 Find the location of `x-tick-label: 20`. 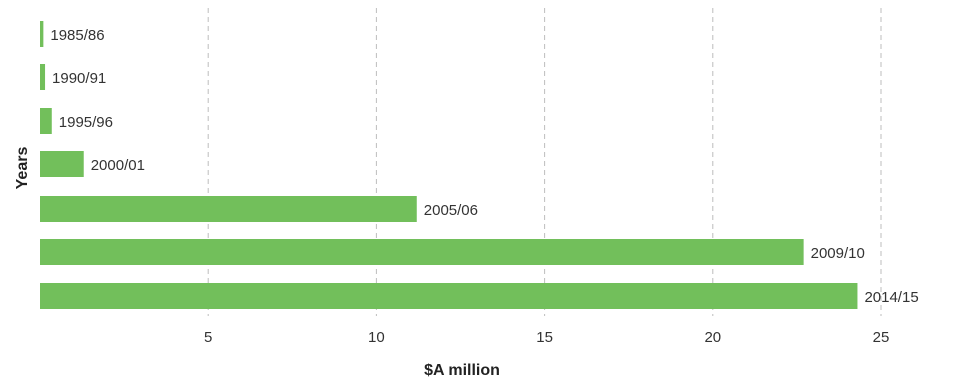

x-tick-label: 20 is located at coordinates (712, 337).